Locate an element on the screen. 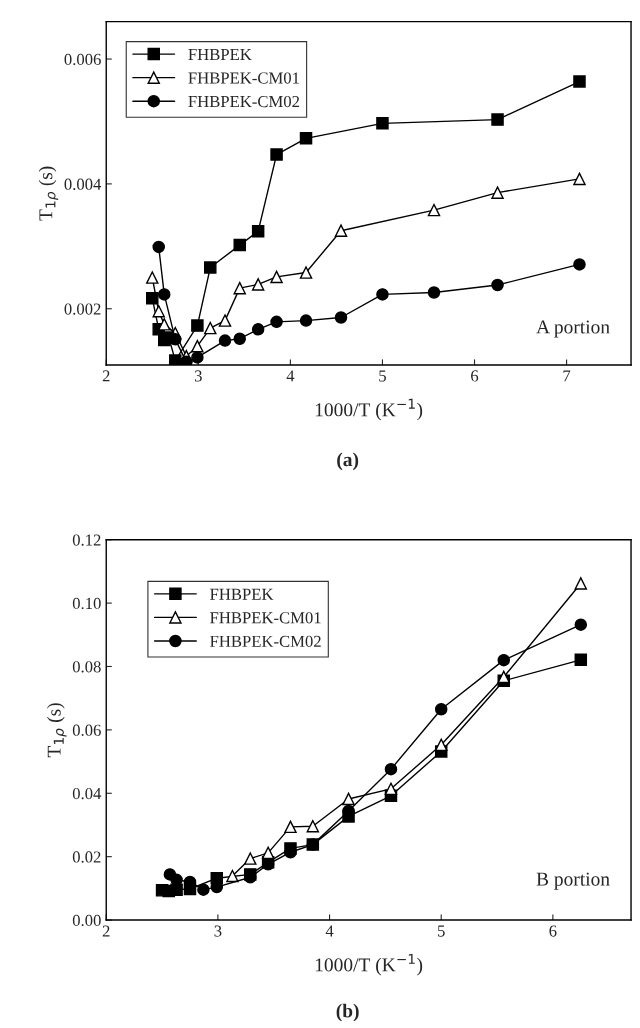 The height and width of the screenshot is (1028, 640). y-tick-label: 0.12 is located at coordinates (86, 540).